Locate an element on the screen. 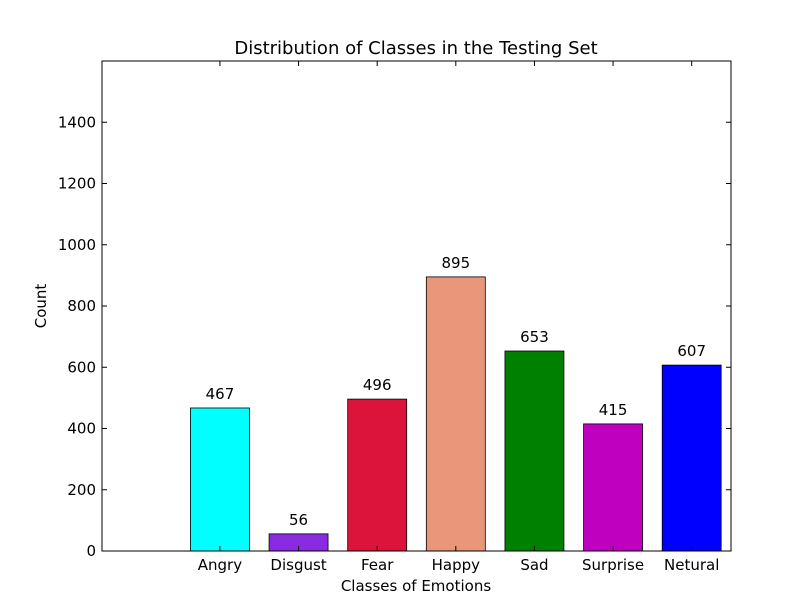 This screenshot has width=812, height=612. data-label-disgust: 56 is located at coordinates (298, 520).